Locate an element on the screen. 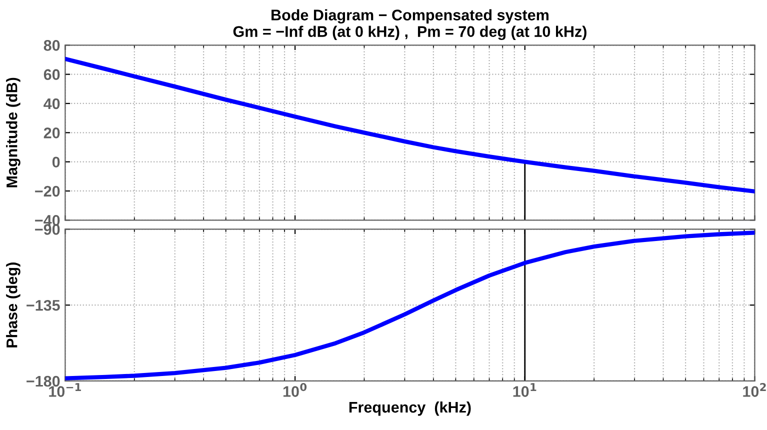  y-tick-label: −135 is located at coordinates (43, 305).